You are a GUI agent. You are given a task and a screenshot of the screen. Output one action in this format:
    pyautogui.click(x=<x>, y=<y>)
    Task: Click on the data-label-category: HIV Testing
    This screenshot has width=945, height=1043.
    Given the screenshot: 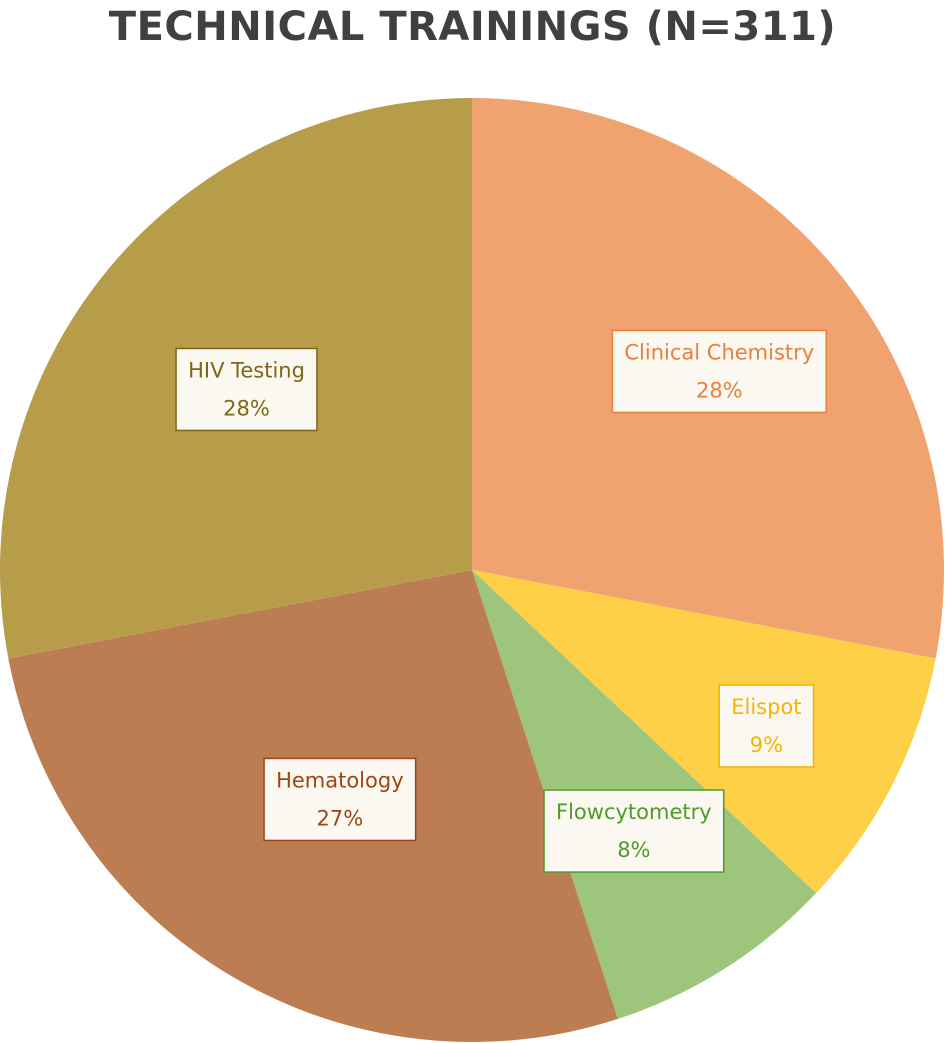 What is the action you would take?
    pyautogui.click(x=246, y=370)
    